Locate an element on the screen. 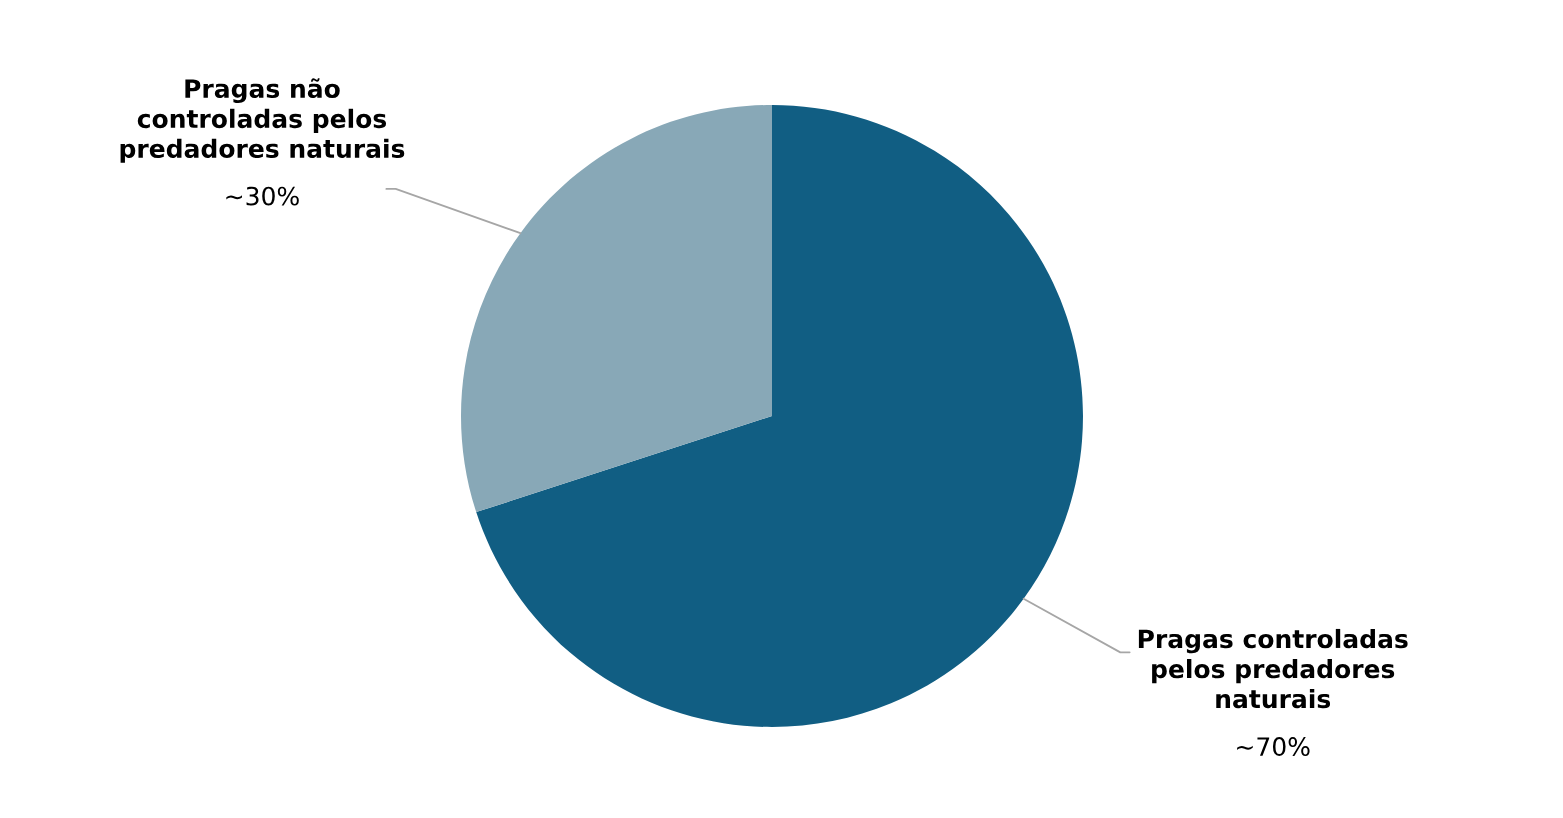 This screenshot has height=818, width=1563. slice-label: Pragas não controladas pelos predadores naturais is located at coordinates (262, 120).